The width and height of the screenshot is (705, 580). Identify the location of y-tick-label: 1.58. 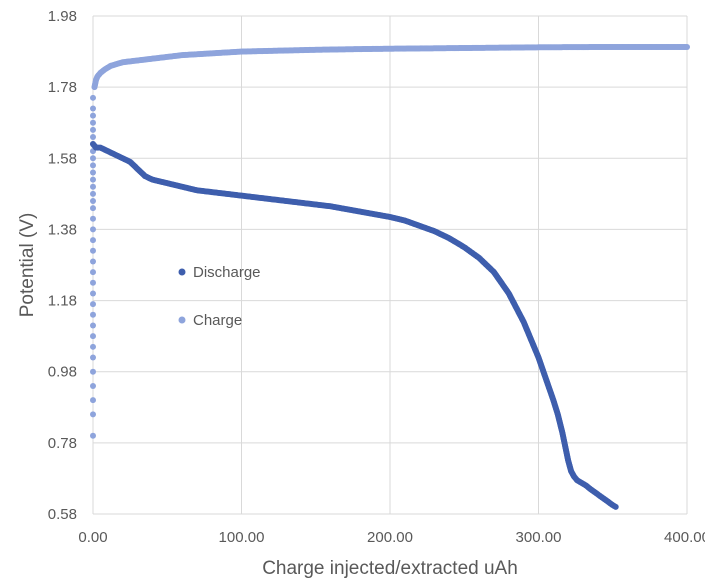
(62, 158).